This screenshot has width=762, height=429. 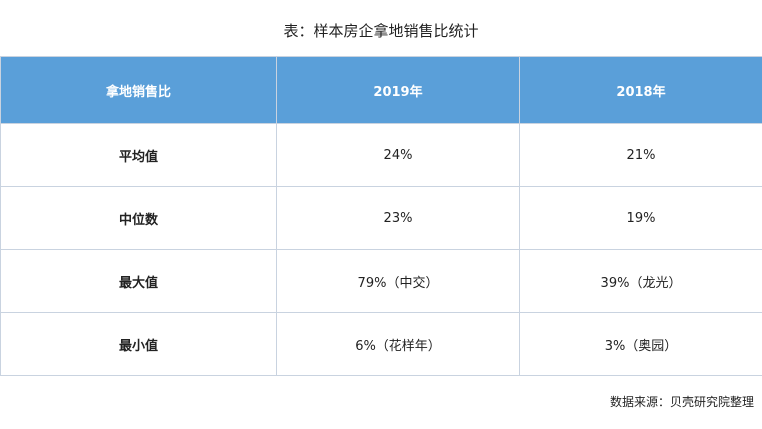 What do you see at coordinates (640, 344) in the screenshot?
I see `cell-2018: 3%（奥园）` at bounding box center [640, 344].